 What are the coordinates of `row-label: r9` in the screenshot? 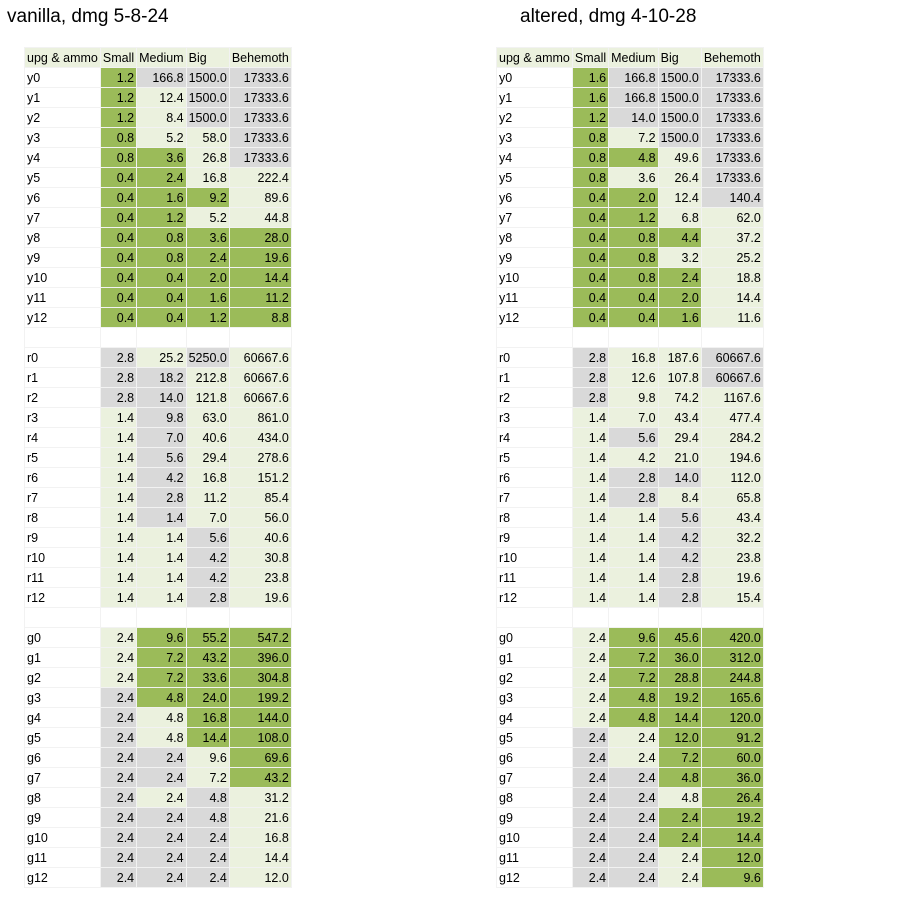 It's located at (62, 537).